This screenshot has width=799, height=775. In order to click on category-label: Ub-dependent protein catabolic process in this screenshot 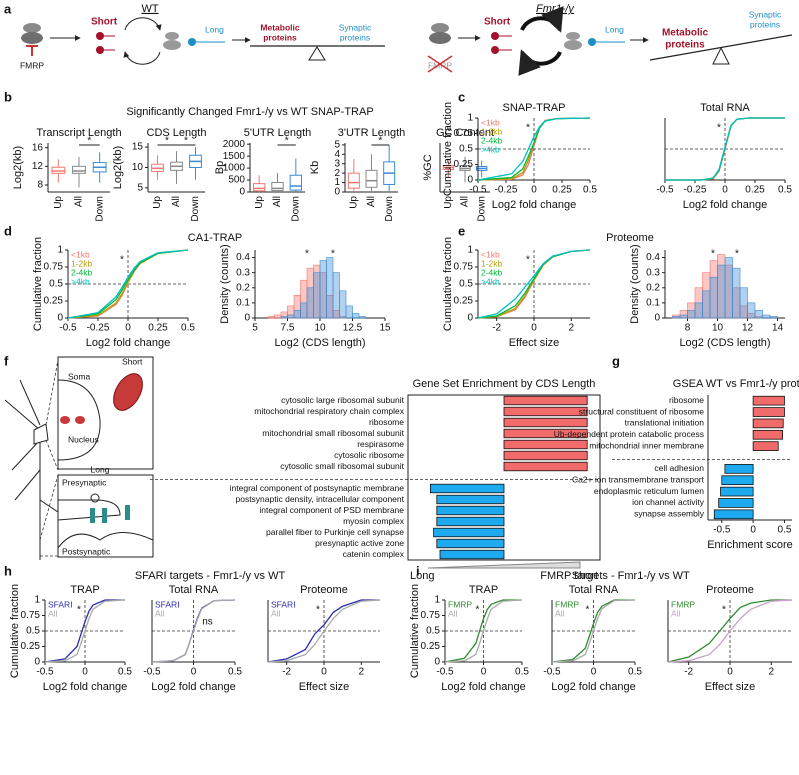, I will do `click(629, 434)`.